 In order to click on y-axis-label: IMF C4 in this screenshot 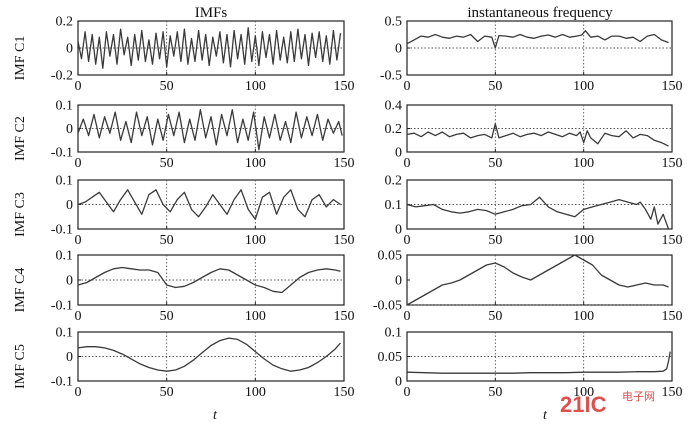, I will do `click(20, 290)`.